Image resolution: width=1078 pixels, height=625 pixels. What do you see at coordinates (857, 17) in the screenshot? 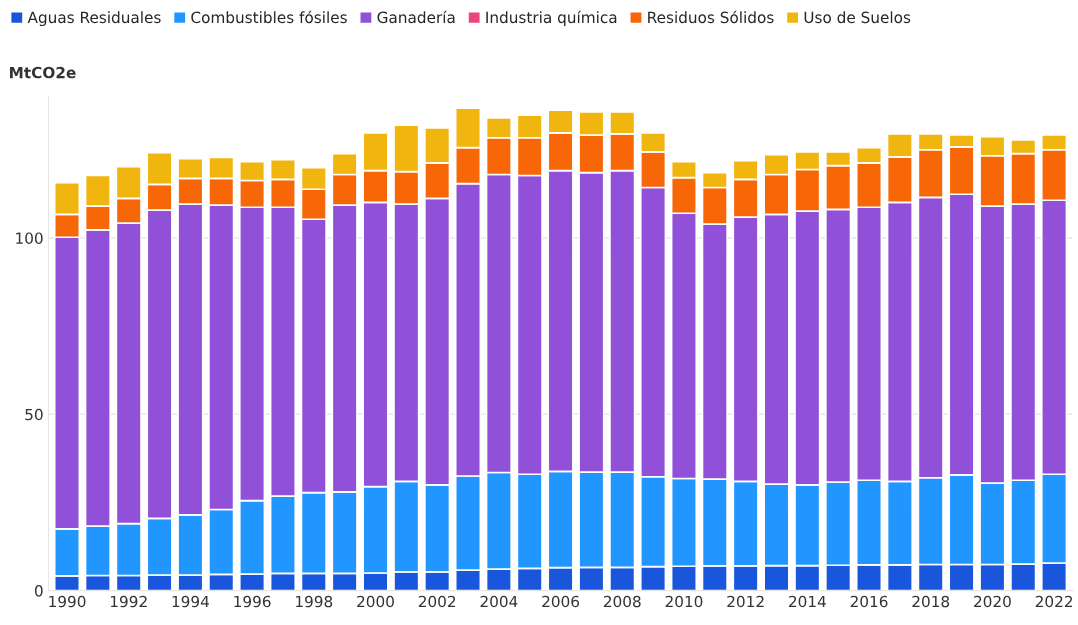
I see `legend-label: Uso de Suelos` at bounding box center [857, 17].